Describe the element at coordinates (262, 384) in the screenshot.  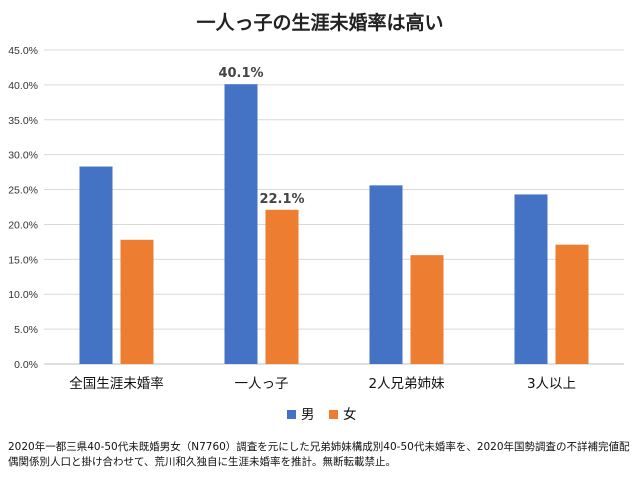
I see `x-category-label: 一人っ子` at that location.